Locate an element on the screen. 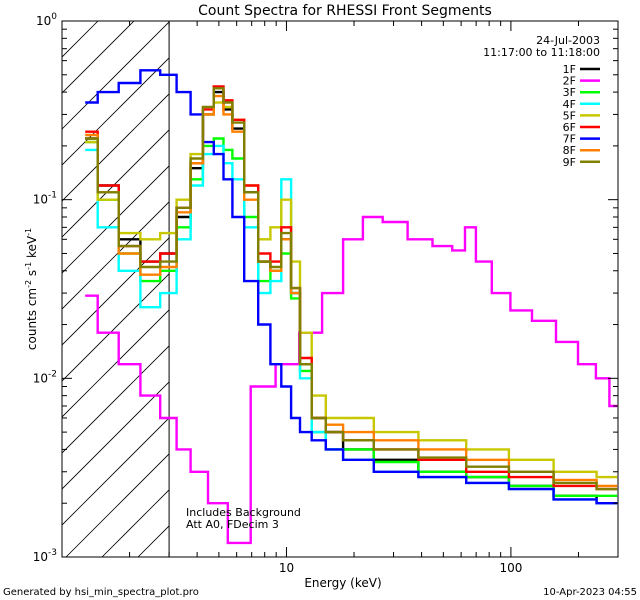  y-axis-label-mid1: s is located at coordinates (32, 275).